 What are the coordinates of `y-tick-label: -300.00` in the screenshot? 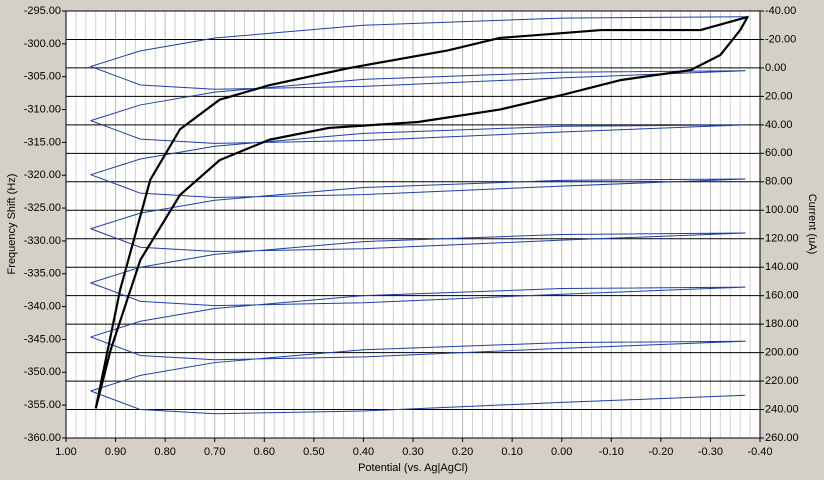 It's located at (42, 44).